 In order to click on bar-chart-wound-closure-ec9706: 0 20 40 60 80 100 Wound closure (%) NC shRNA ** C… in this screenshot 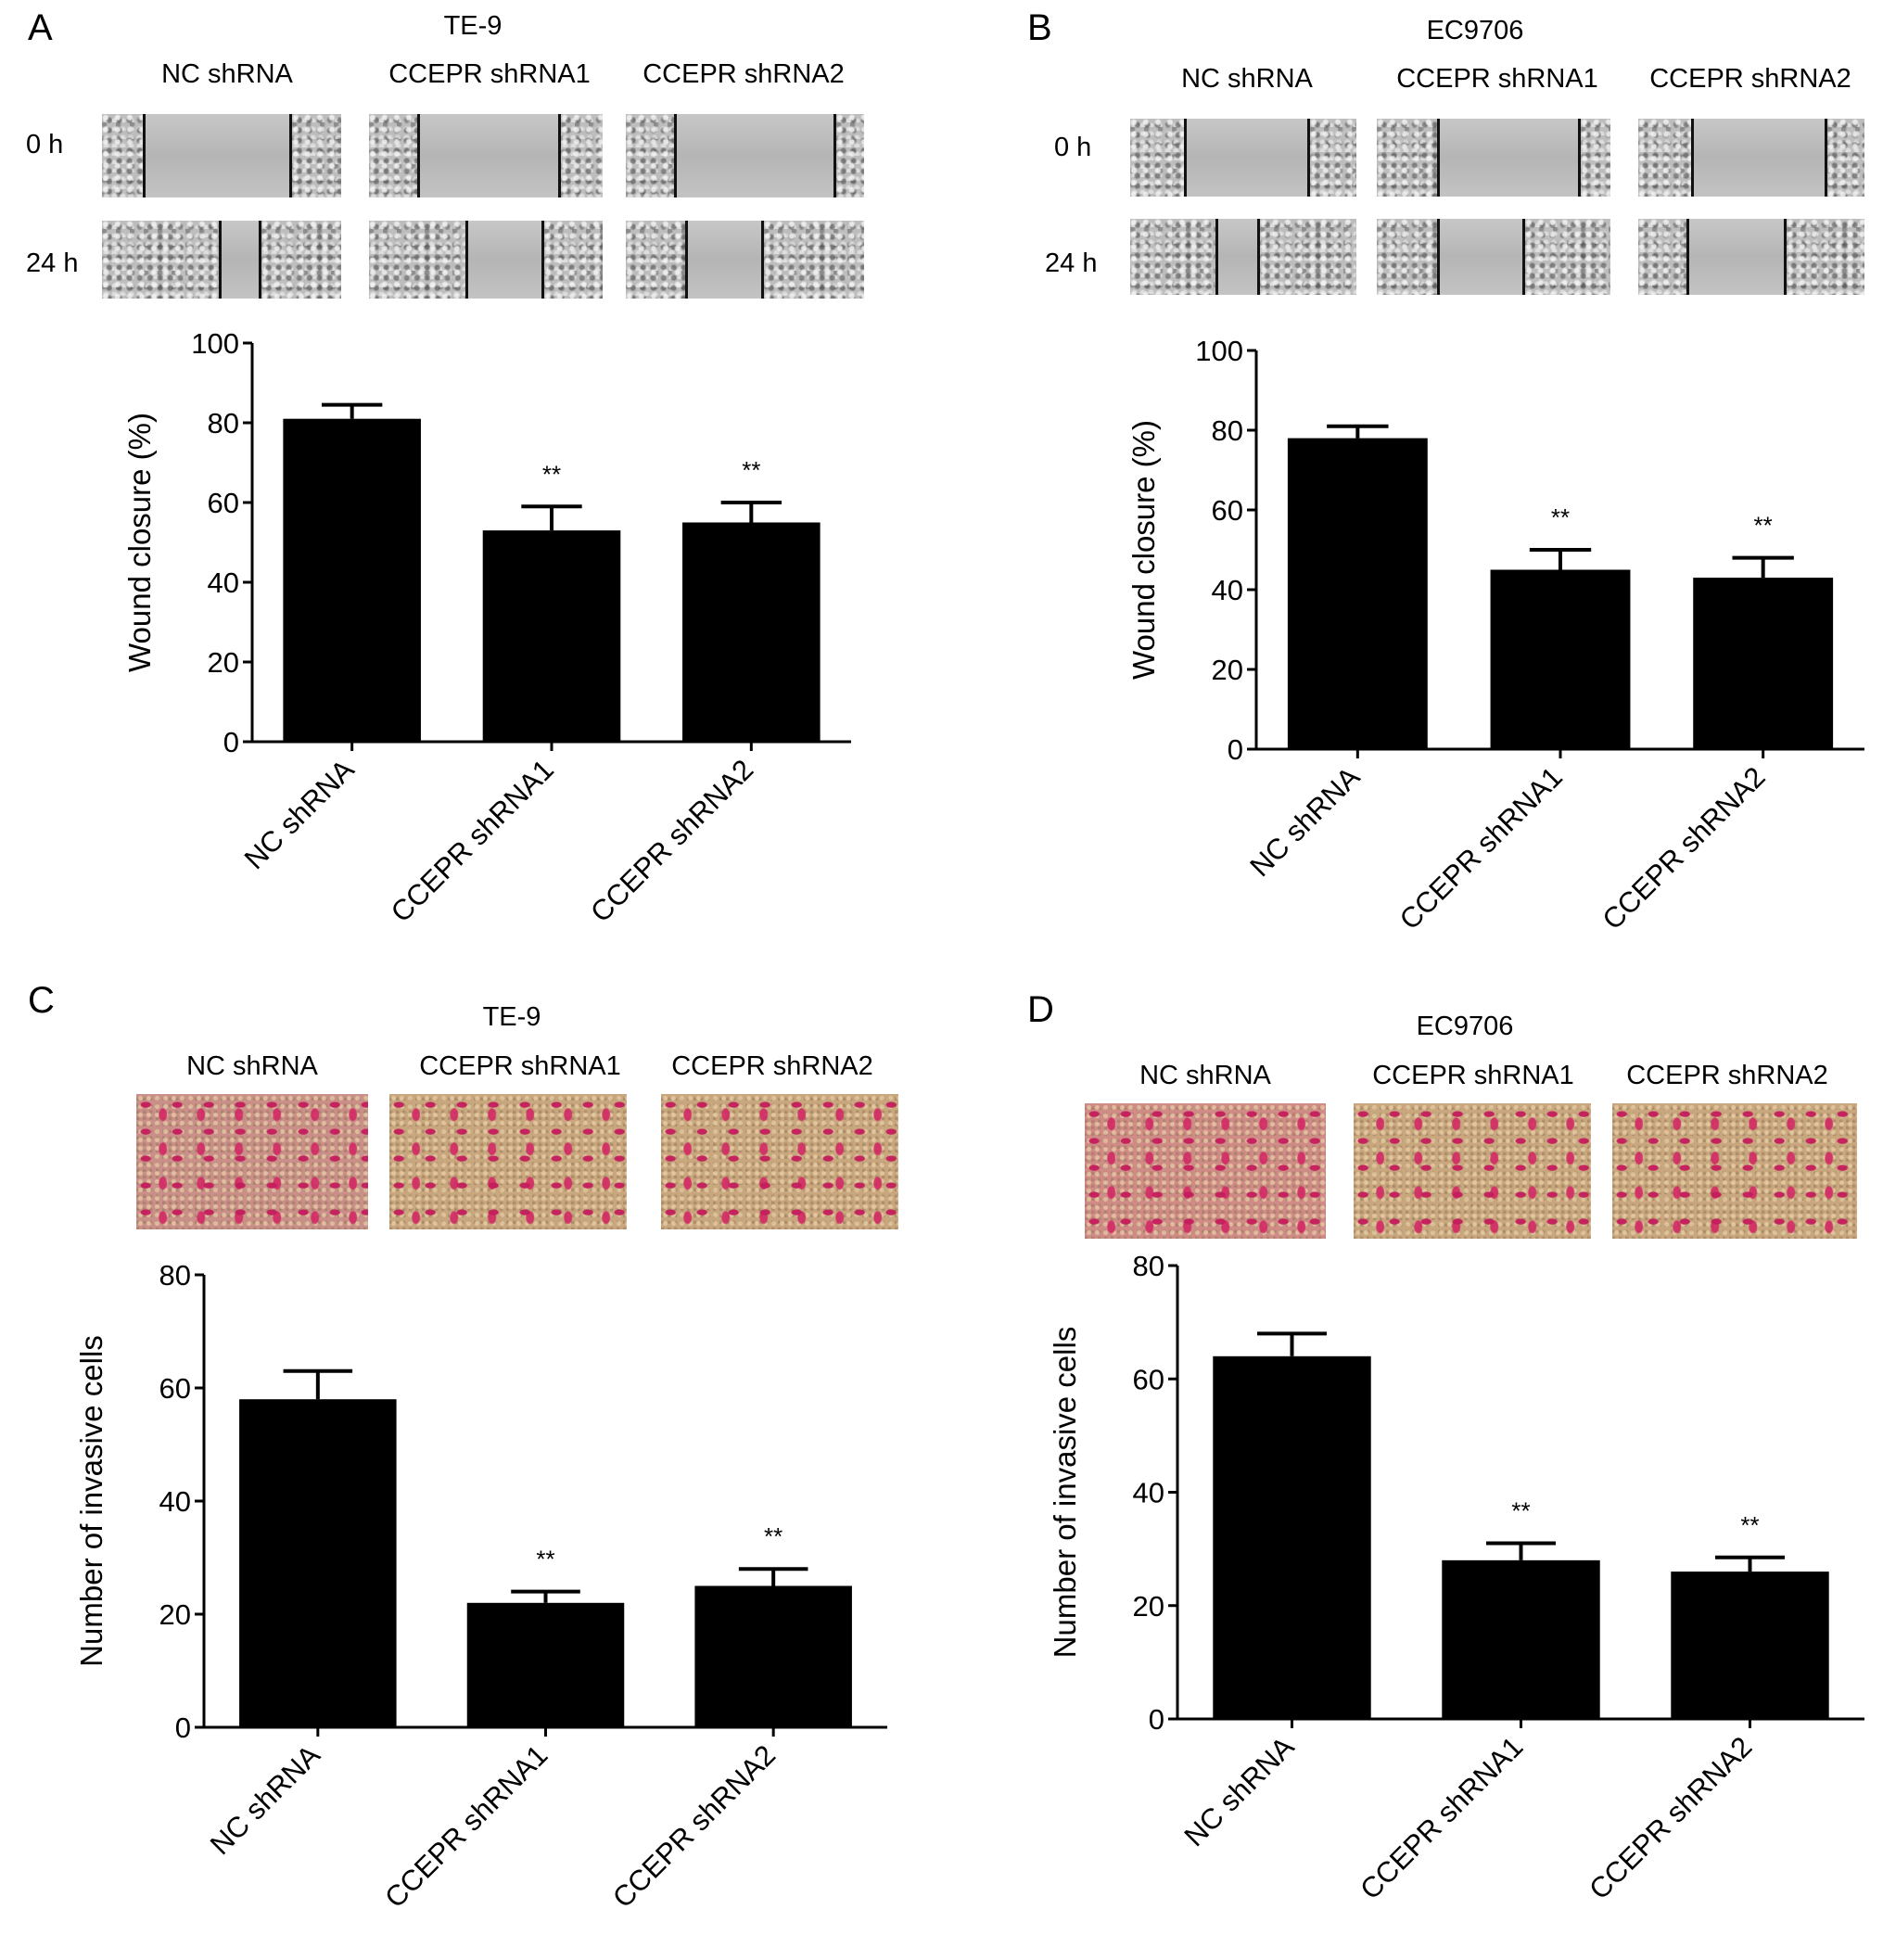, I will do `click(1495, 635)`.